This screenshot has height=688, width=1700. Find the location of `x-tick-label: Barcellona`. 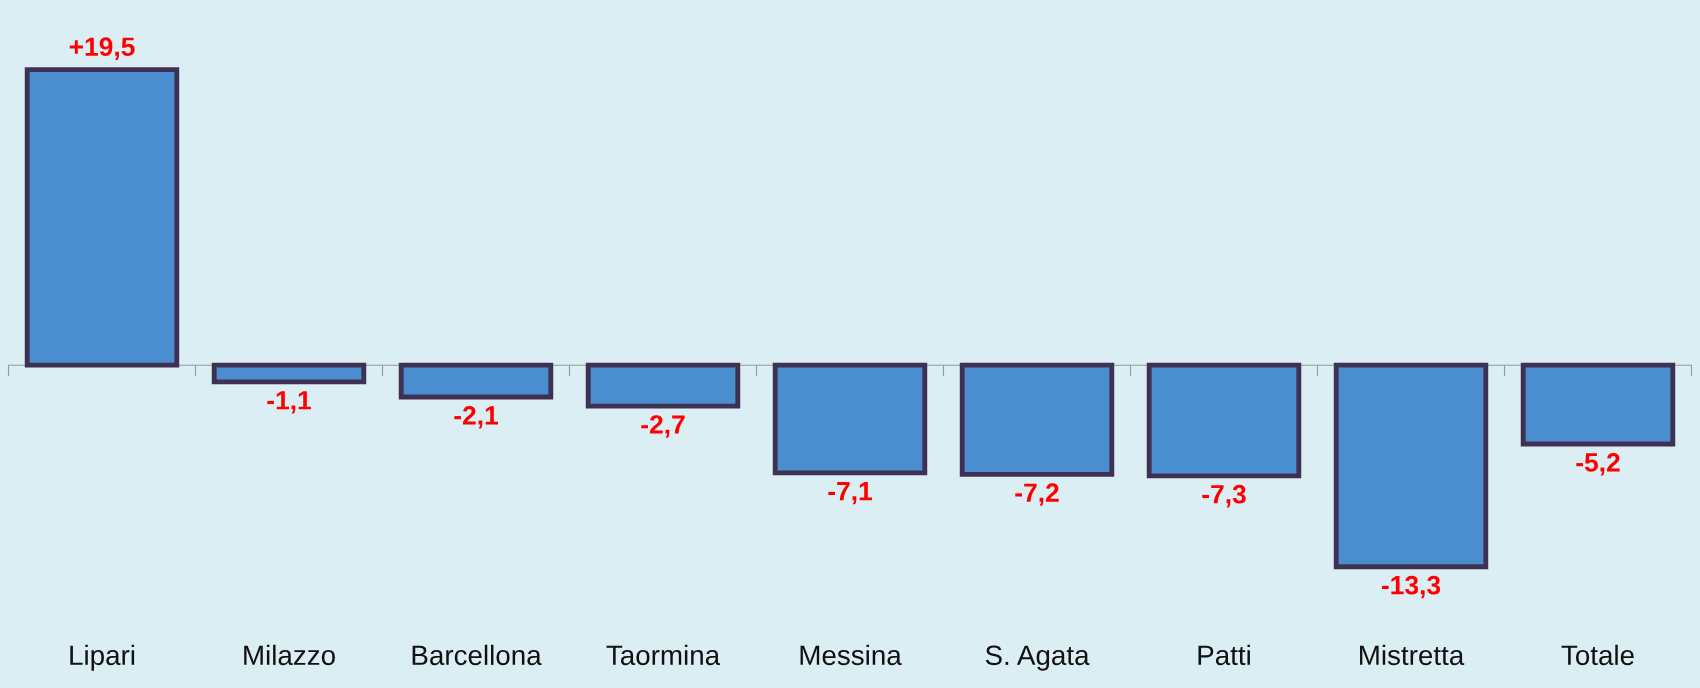

x-tick-label: Barcellona is located at coordinates (477, 655).